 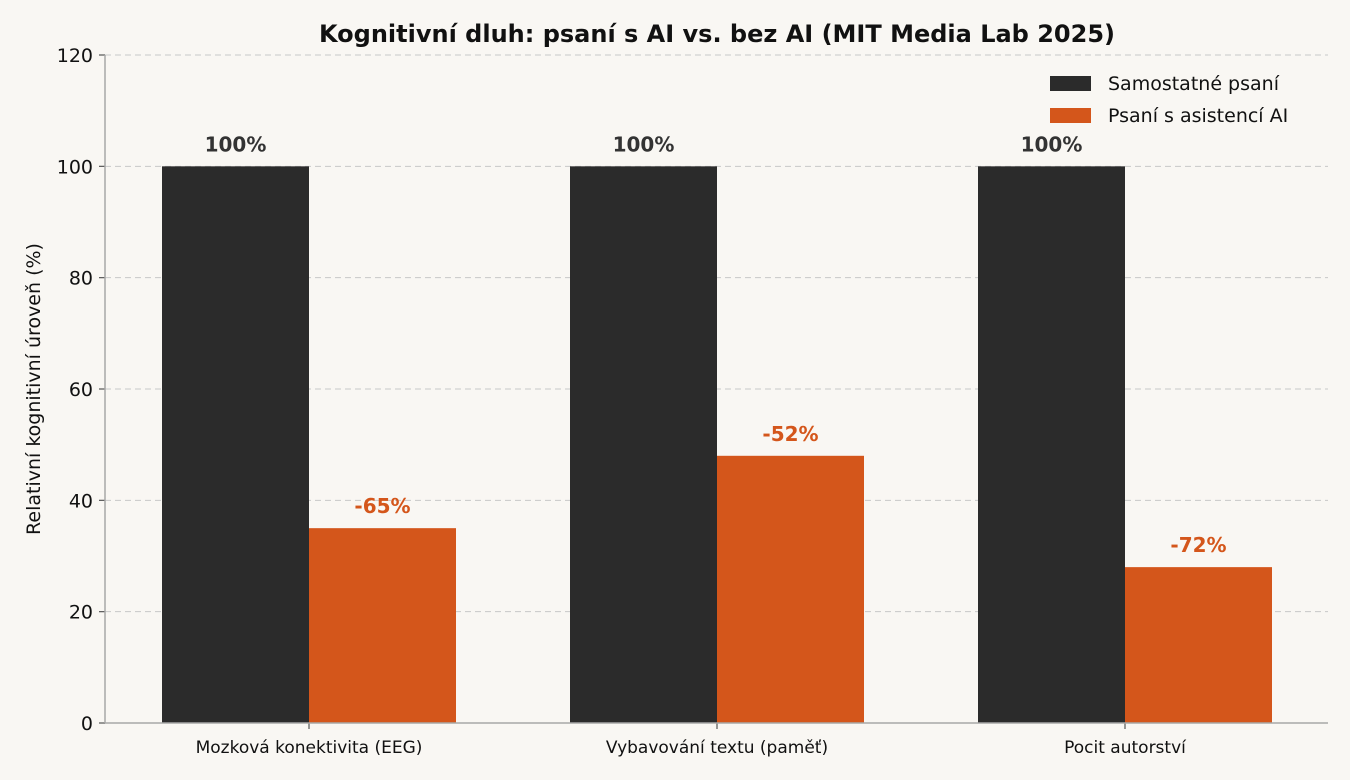 What do you see at coordinates (81, 279) in the screenshot?
I see `y-tick-label: 80` at bounding box center [81, 279].